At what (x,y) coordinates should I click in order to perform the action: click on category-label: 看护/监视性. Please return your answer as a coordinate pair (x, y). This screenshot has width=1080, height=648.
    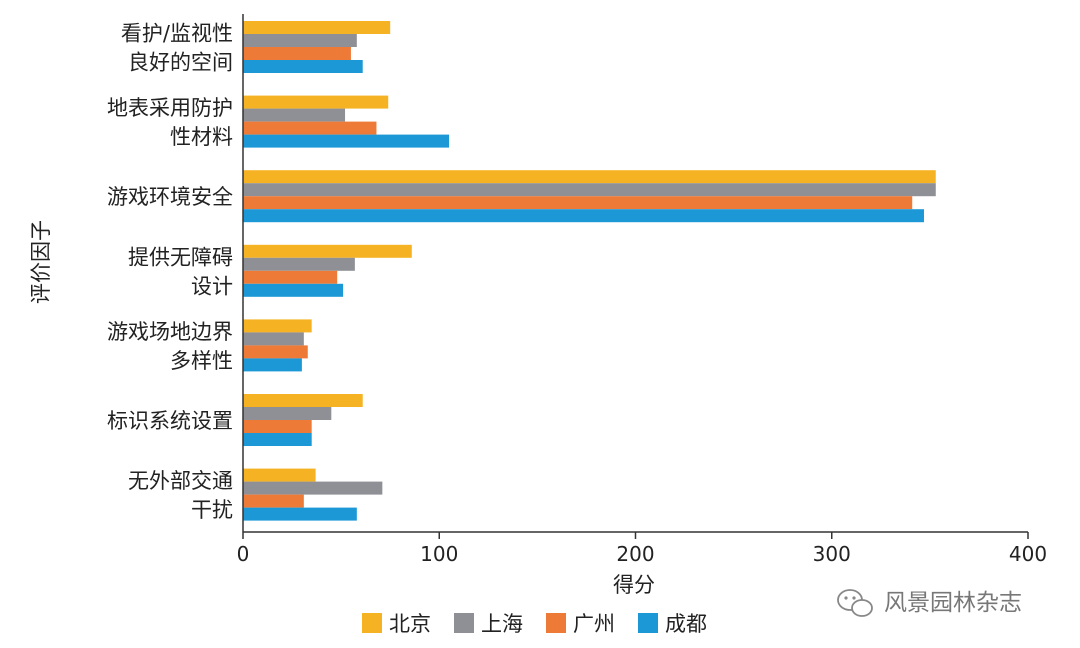
    Looking at the image, I should click on (177, 34).